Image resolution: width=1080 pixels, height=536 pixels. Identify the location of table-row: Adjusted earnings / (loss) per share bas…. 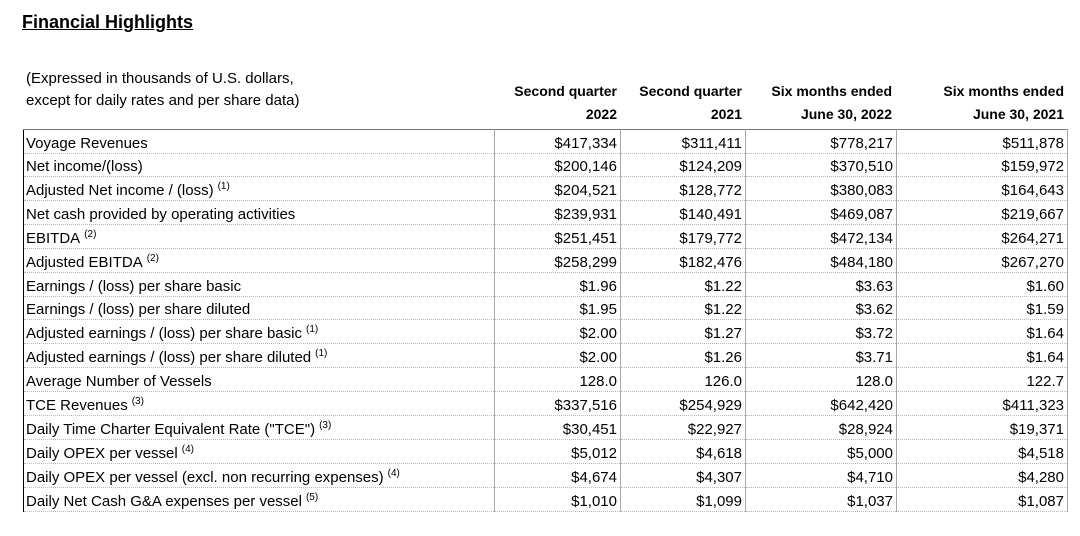
(545, 332).